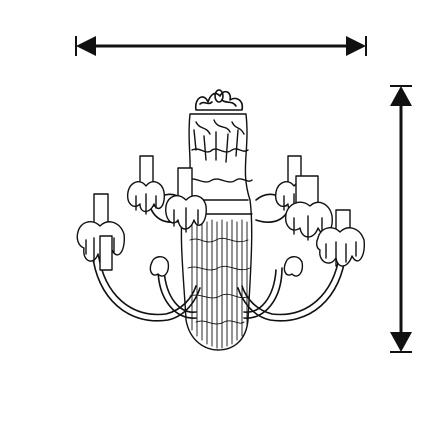 Image resolution: width=440 pixels, height=440 pixels. I want to click on chandelier-crystals, so click(219, 284).